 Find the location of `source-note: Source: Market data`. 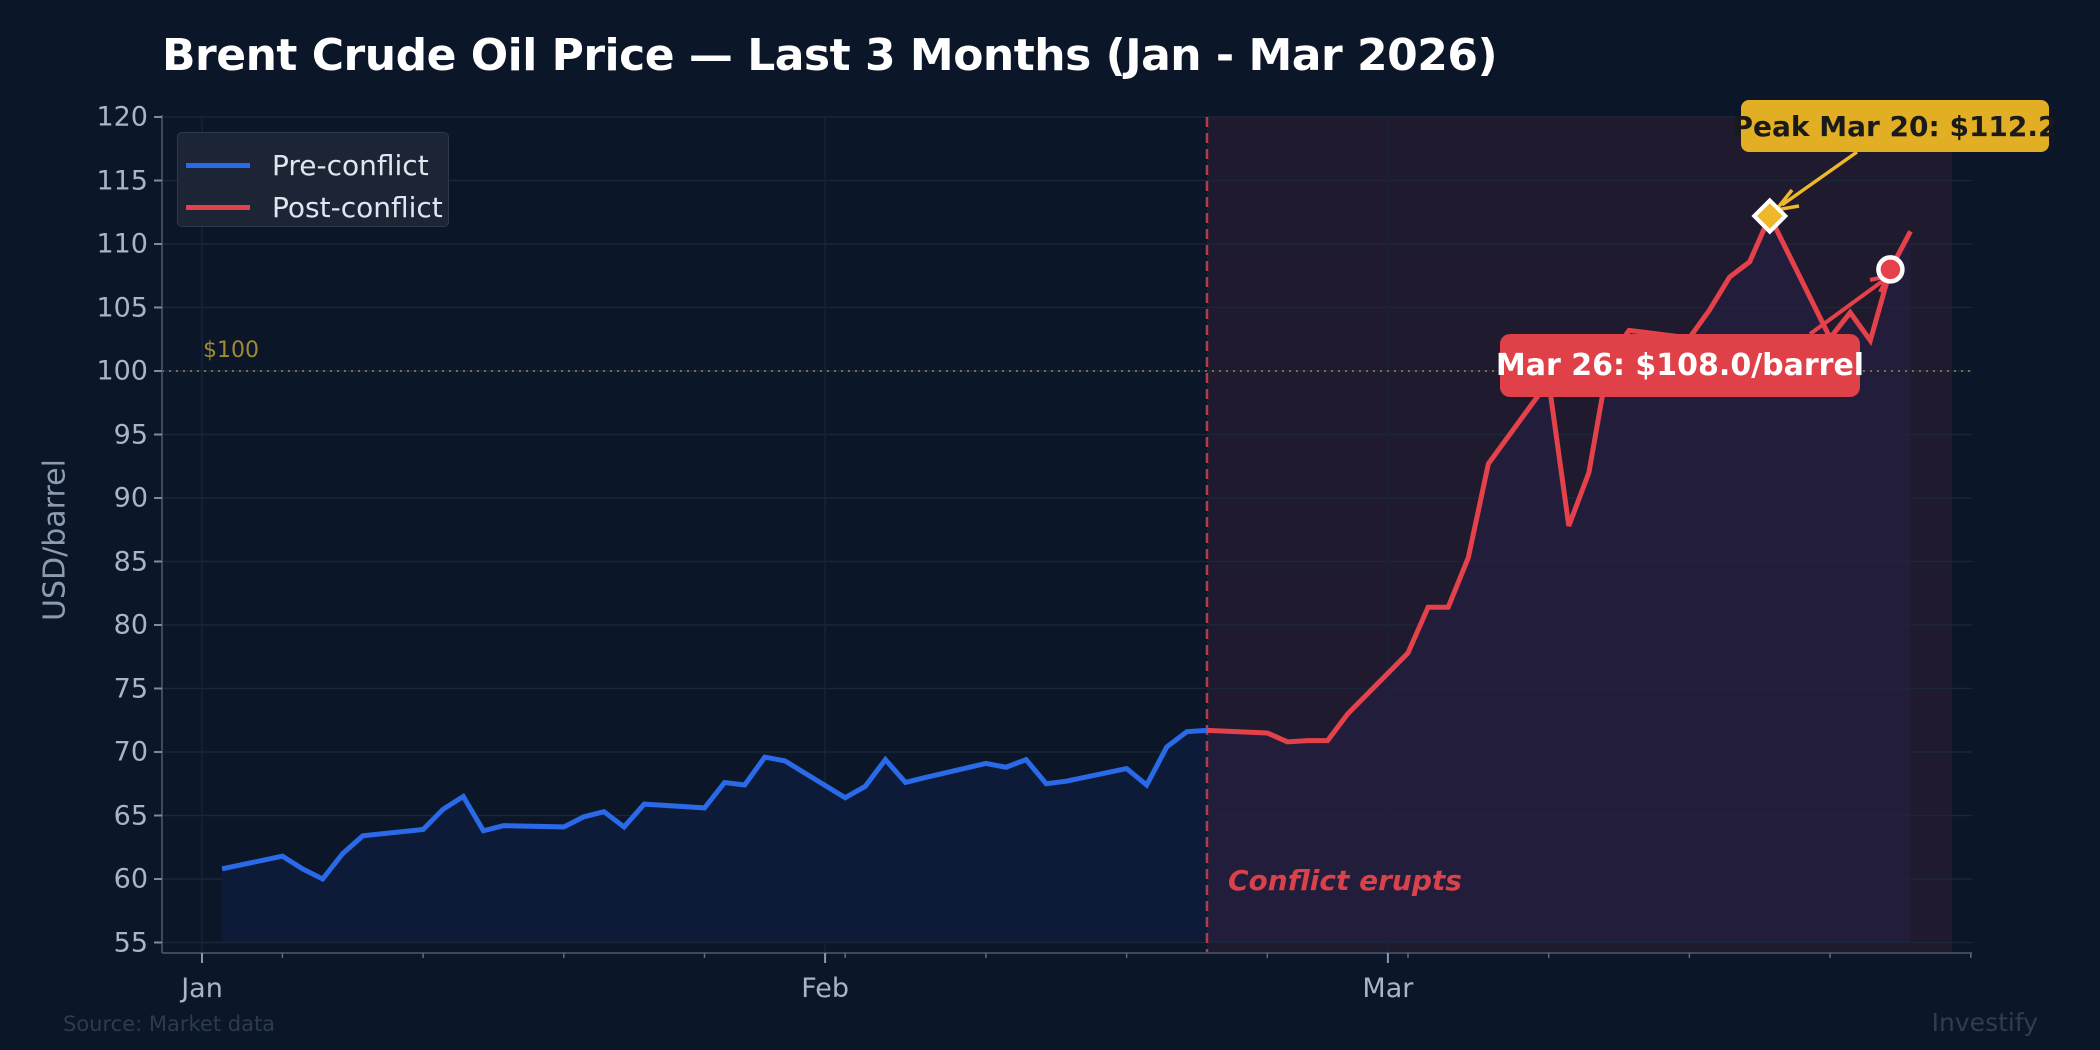

source-note: Source: Market data is located at coordinates (169, 1024).